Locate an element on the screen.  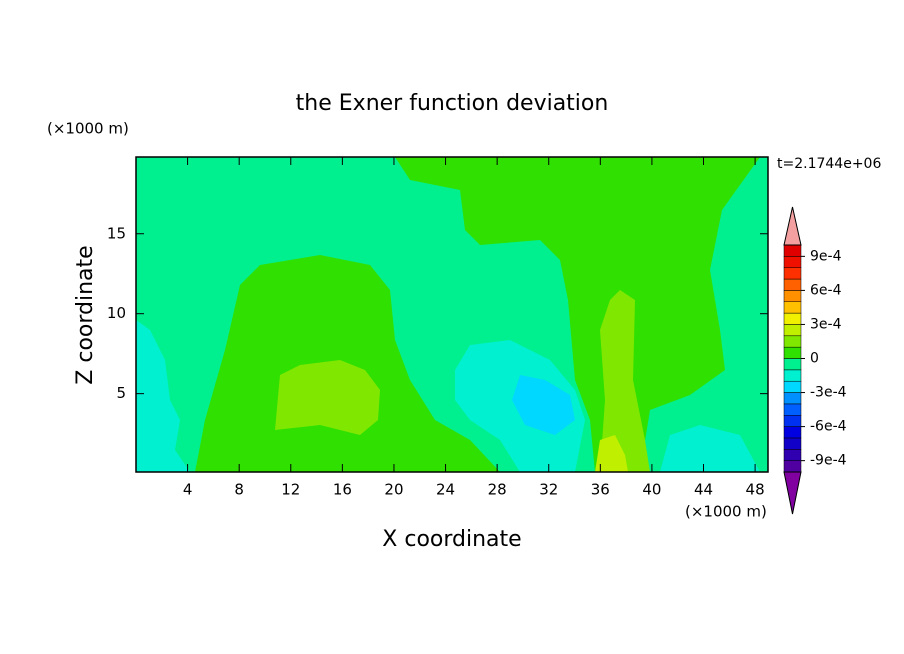
y-unit: (×1000 m) is located at coordinates (88, 129).